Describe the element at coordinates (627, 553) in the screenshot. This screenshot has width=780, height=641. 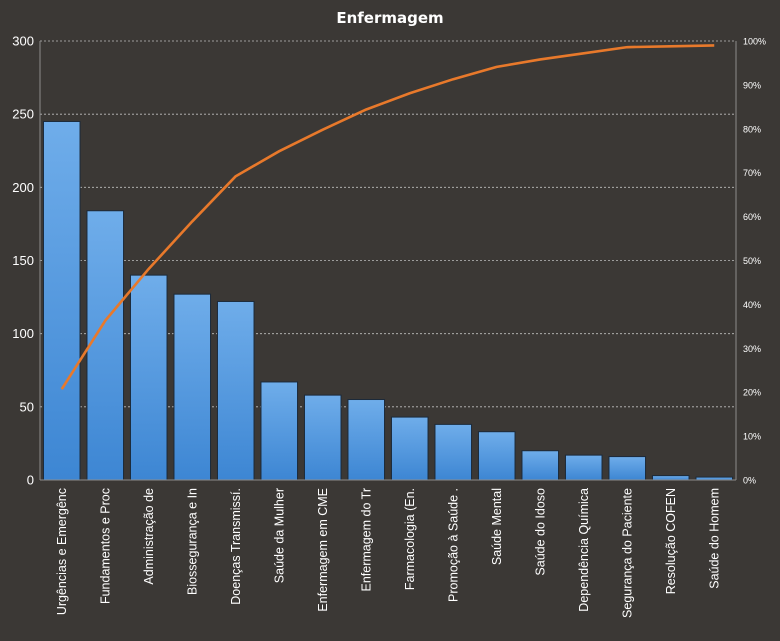
I see `x-tick-label: Segurança do Paciente` at that location.